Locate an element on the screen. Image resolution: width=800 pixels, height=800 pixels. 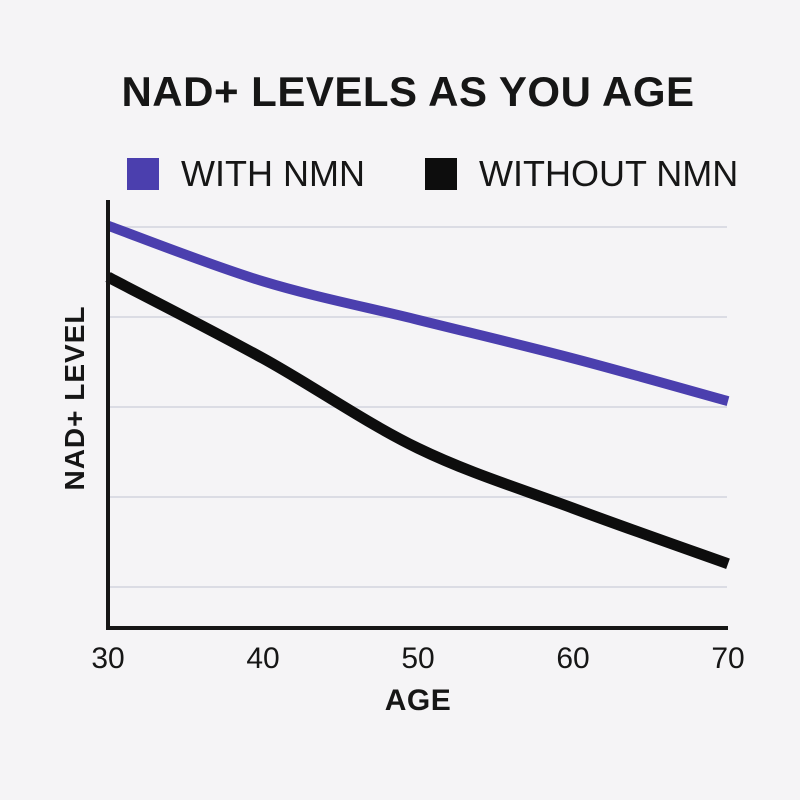
legend-label: WITHOUT NMN is located at coordinates (609, 173).